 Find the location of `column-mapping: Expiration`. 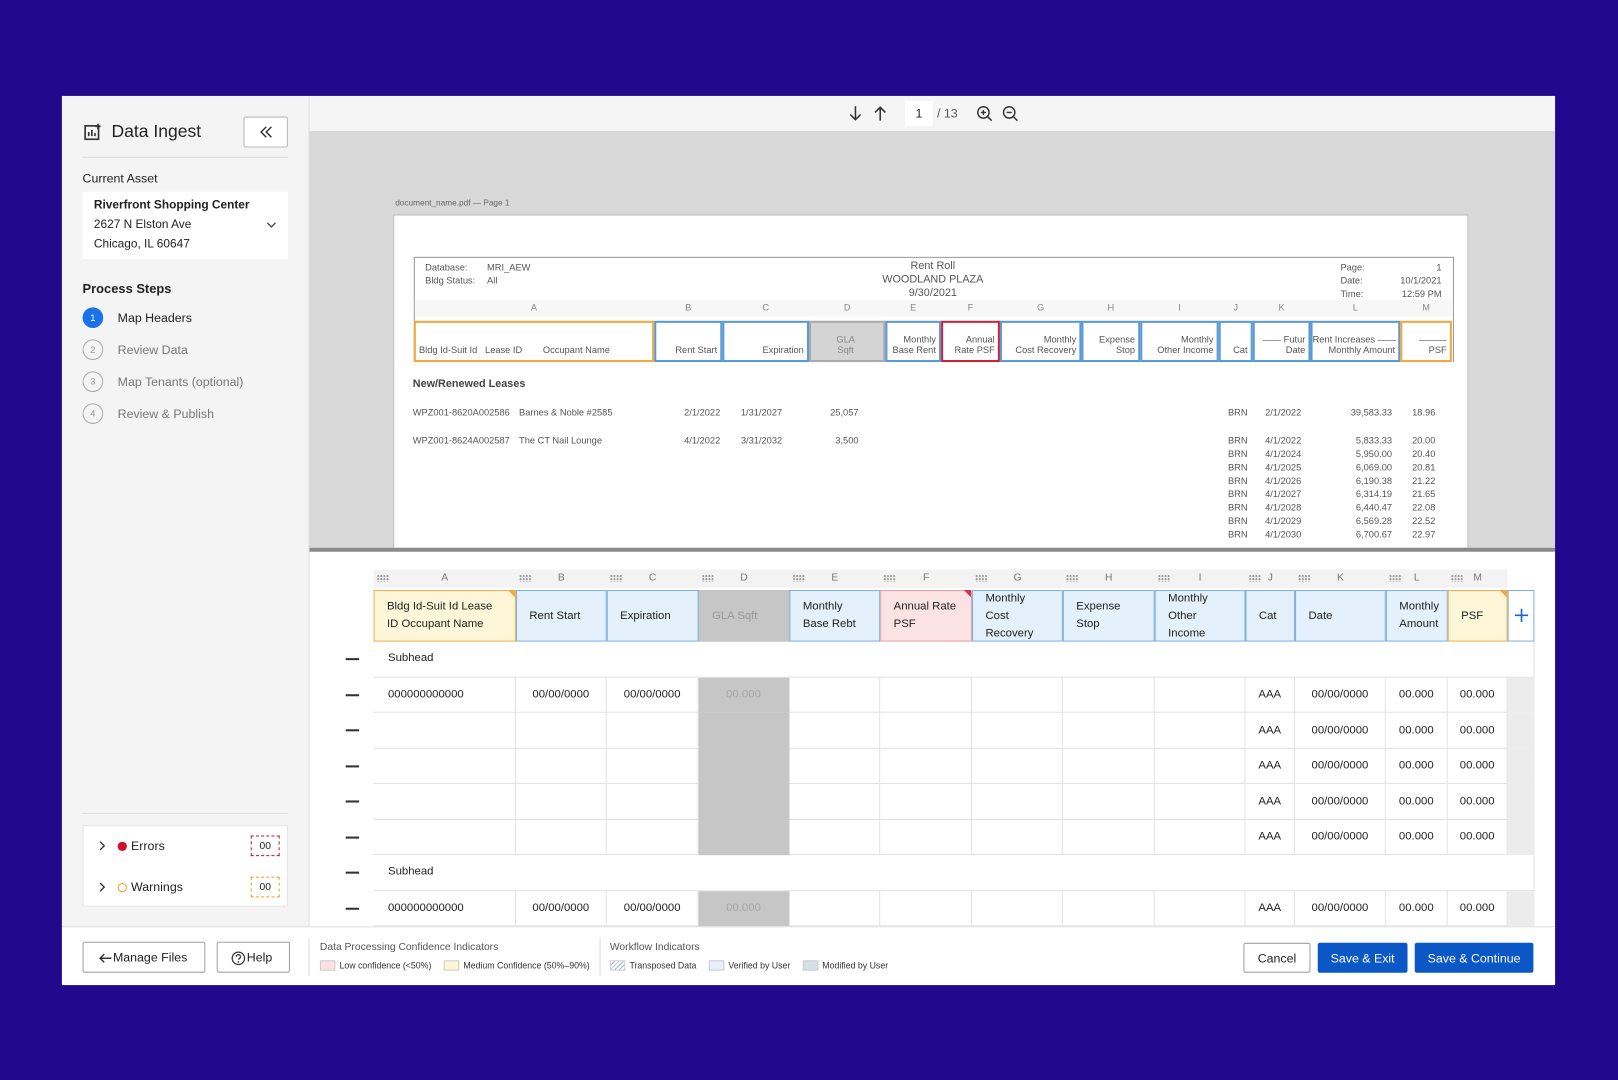

column-mapping: Expiration is located at coordinates (766, 341).